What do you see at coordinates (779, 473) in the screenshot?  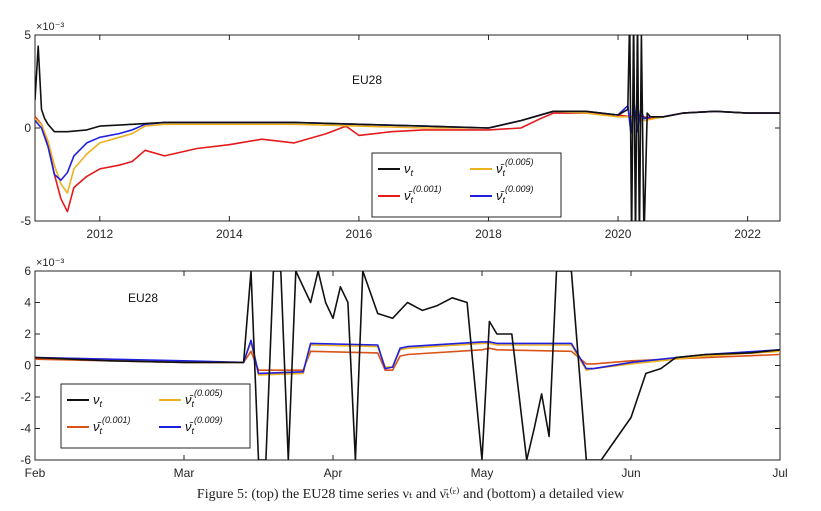 I see `x-tick-label: Jul` at bounding box center [779, 473].